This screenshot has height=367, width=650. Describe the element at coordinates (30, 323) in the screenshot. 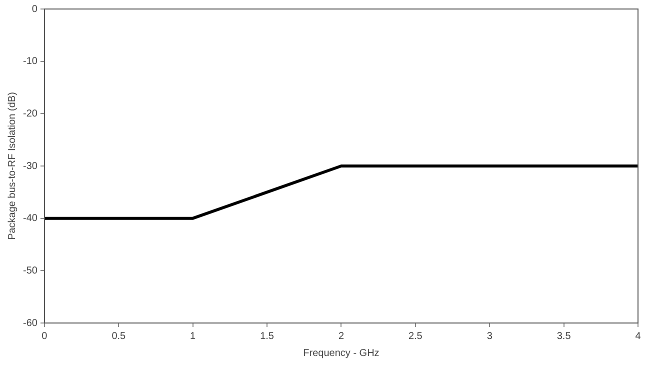

I see `y-tick-label: -60` at that location.